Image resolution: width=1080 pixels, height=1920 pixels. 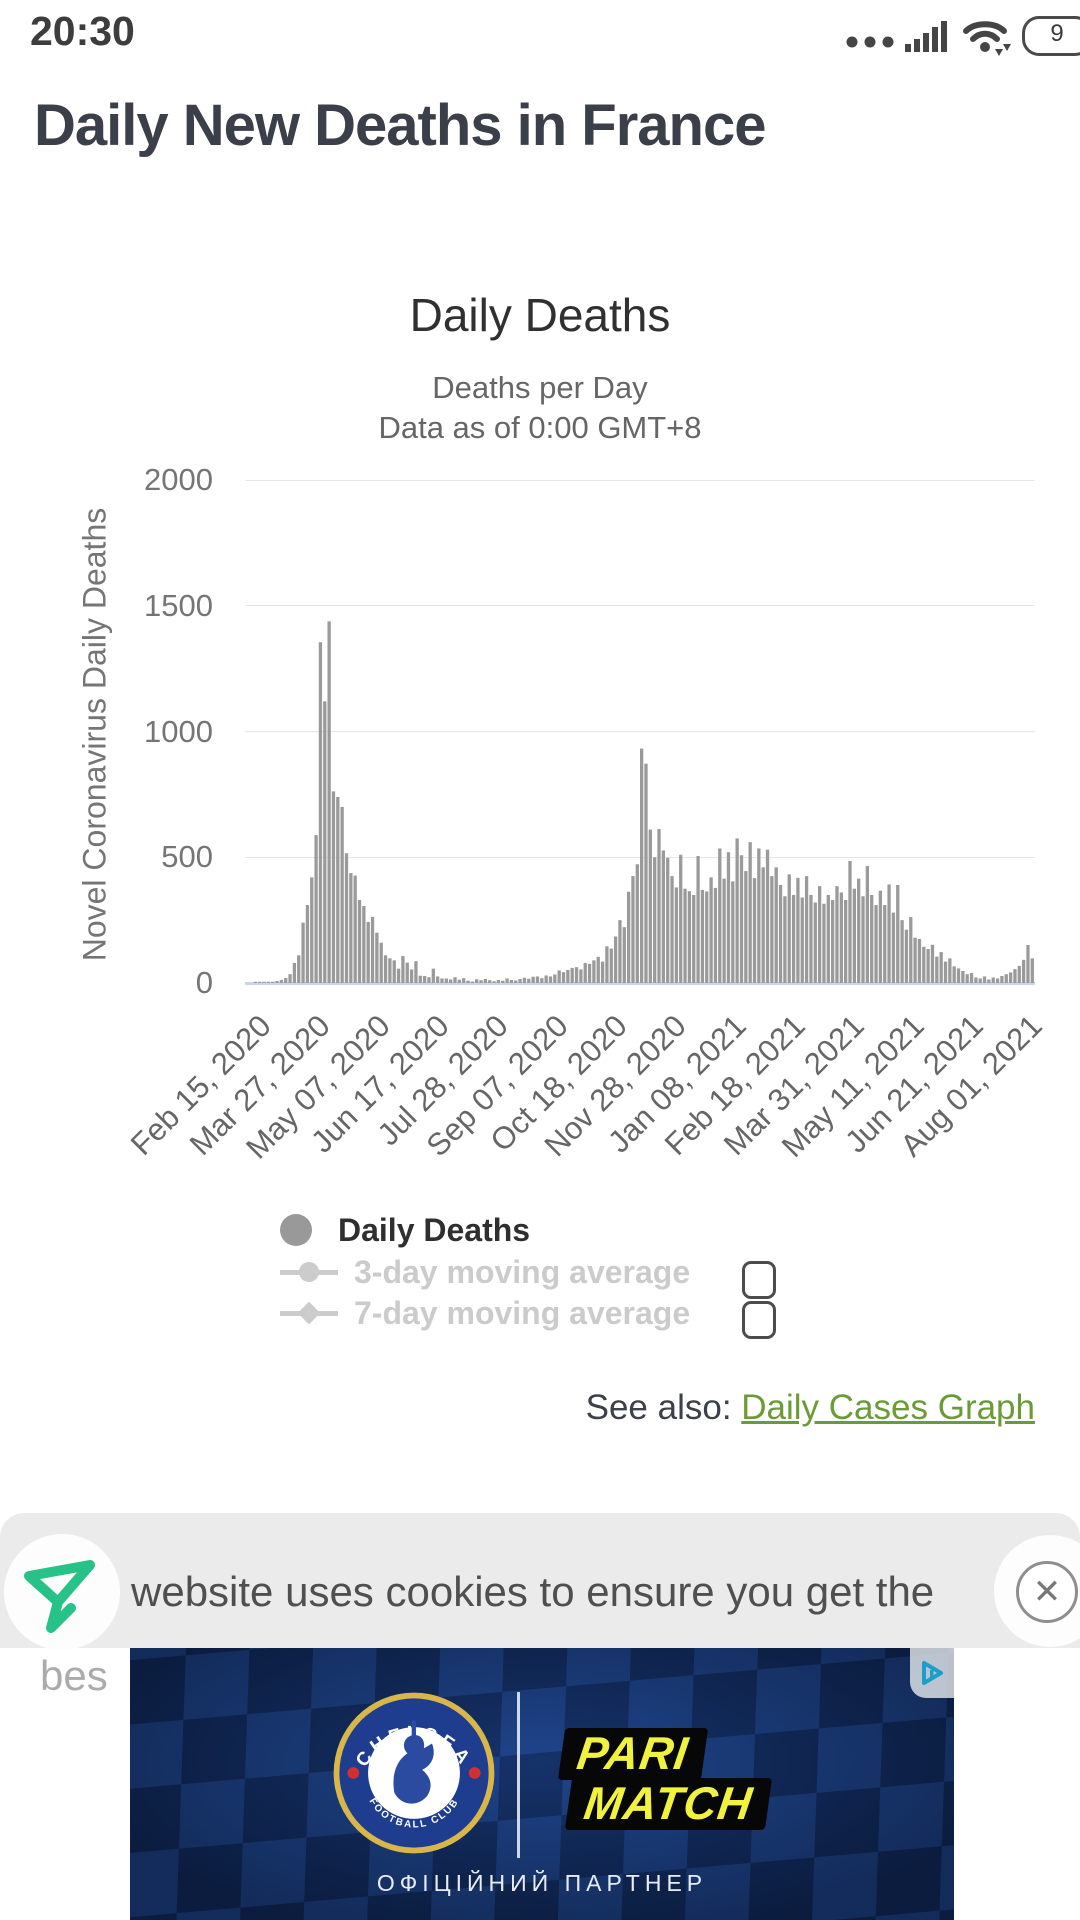 What do you see at coordinates (178, 479) in the screenshot?
I see `y-tick-label: 2000` at bounding box center [178, 479].